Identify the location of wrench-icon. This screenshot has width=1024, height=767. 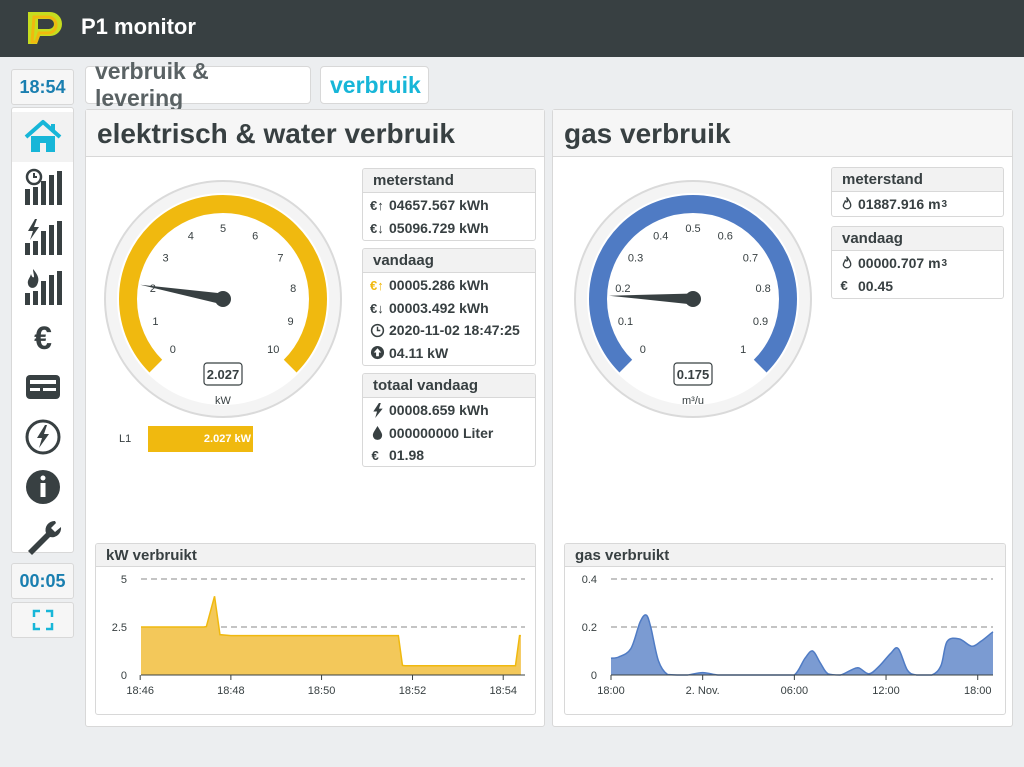
(44, 537).